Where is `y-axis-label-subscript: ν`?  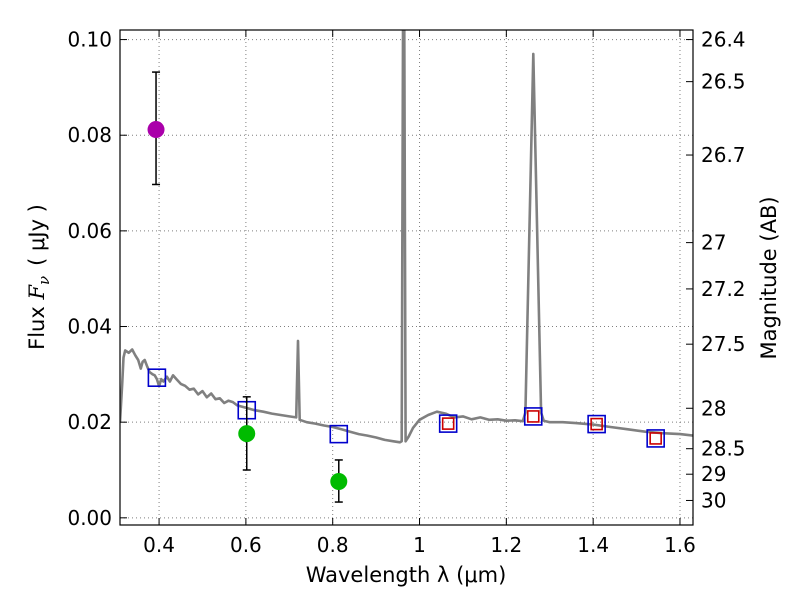 y-axis-label-subscript: ν is located at coordinates (44, 280).